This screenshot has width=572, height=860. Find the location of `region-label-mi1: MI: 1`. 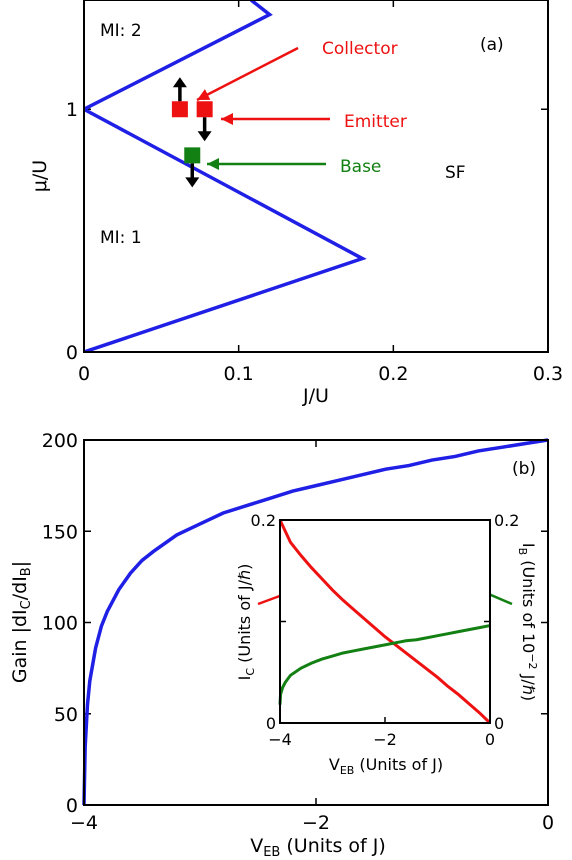

region-label-mi1: MI: 1 is located at coordinates (121, 238).